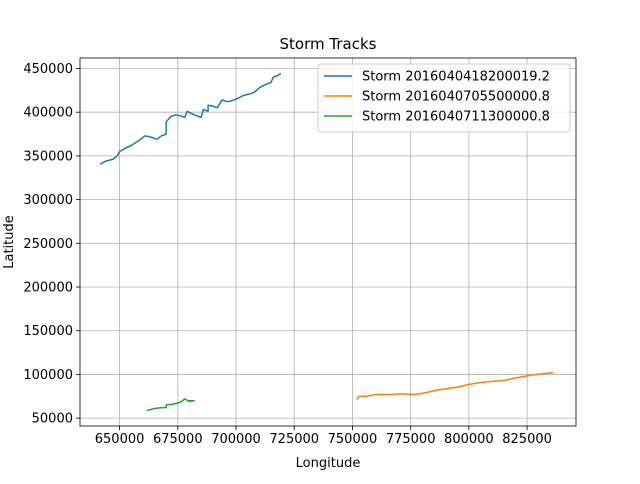 Image resolution: width=640 pixels, height=484 pixels. I want to click on y-tick-label: 100000, so click(48, 375).